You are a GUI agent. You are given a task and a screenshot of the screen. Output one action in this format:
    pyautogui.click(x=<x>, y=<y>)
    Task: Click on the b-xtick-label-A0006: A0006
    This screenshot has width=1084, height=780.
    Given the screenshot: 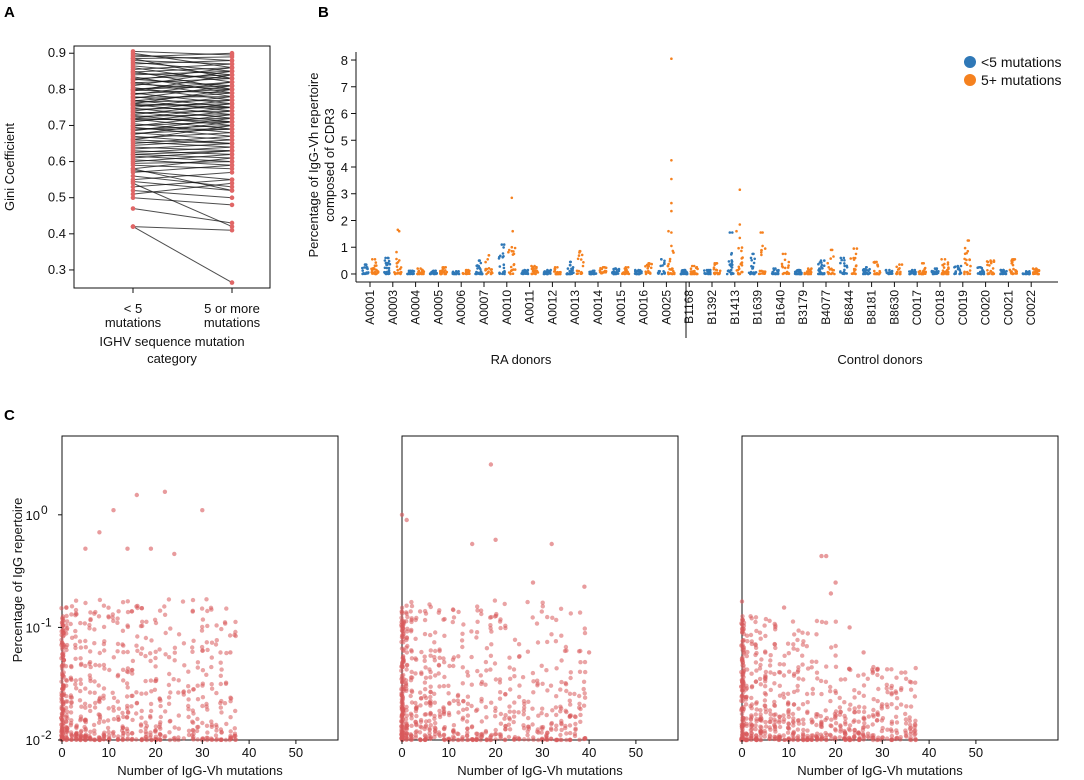 What is the action you would take?
    pyautogui.click(x=461, y=307)
    